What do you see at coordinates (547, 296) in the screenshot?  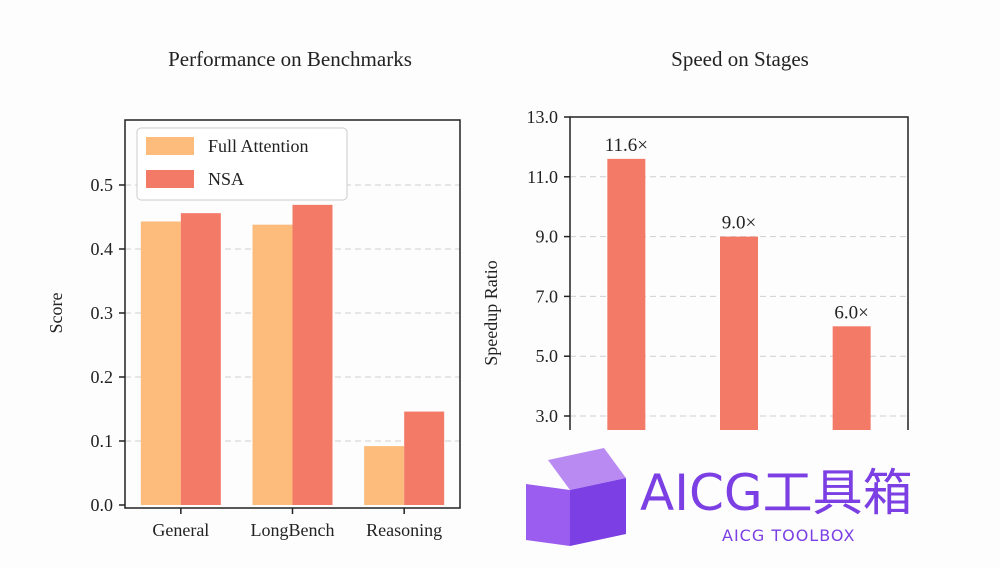 I see `right-y-tick-label: 7.0` at bounding box center [547, 296].